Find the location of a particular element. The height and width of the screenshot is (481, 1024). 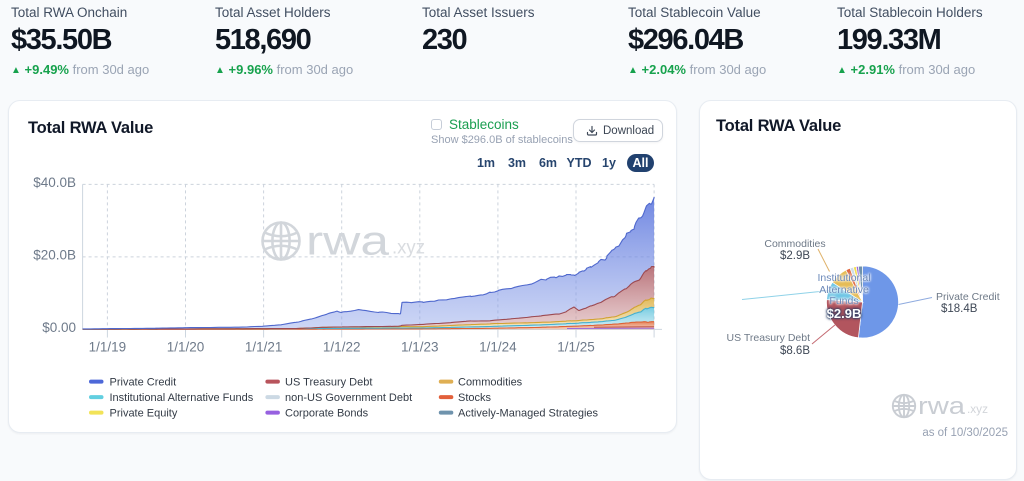

svg-text: Private Credit is located at coordinates (143, 383).